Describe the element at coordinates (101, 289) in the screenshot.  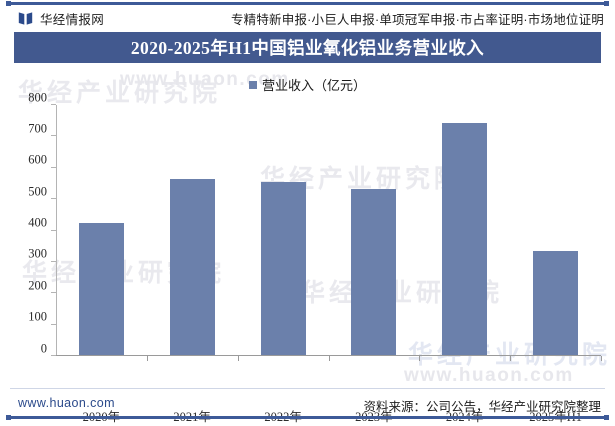
I see `bar-2020` at that location.